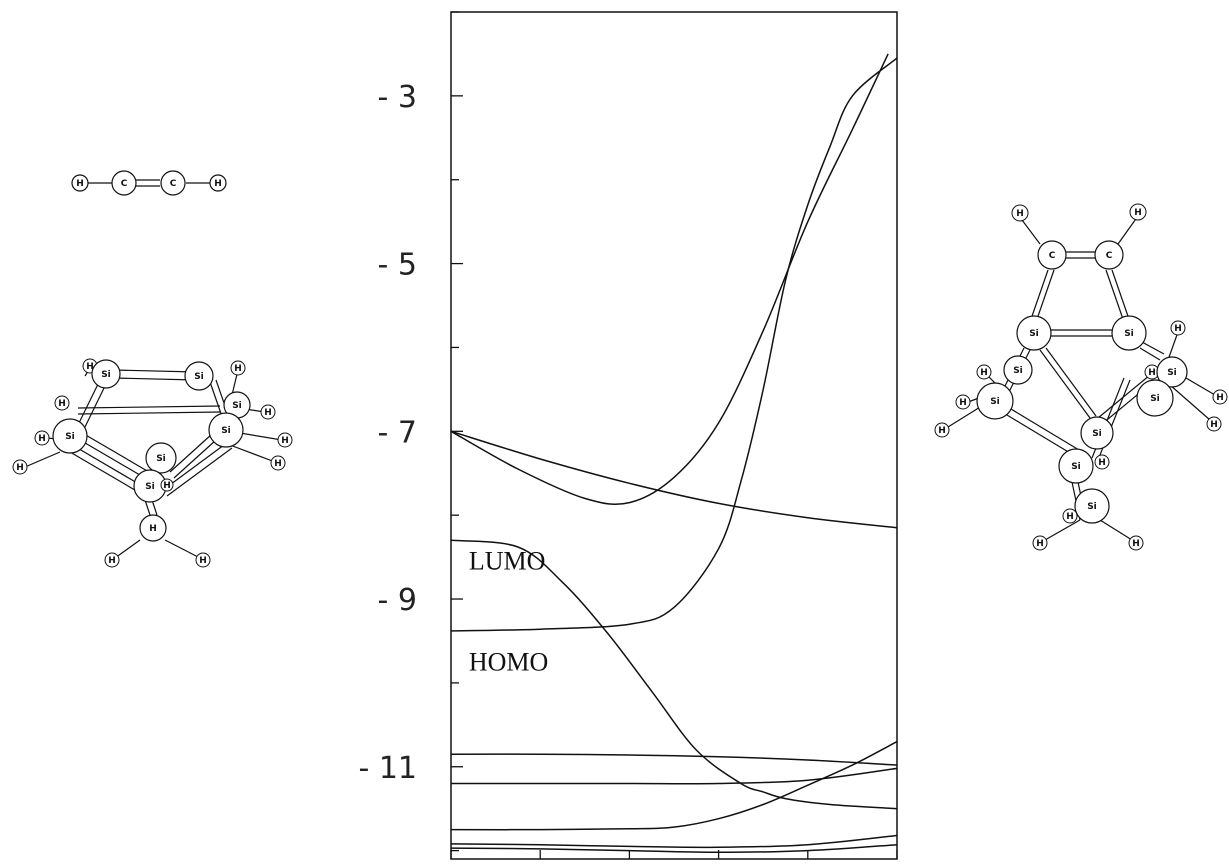 Image resolution: width=1229 pixels, height=867 pixels. What do you see at coordinates (397, 600) in the screenshot?
I see `y-tick-label: - 9` at bounding box center [397, 600].